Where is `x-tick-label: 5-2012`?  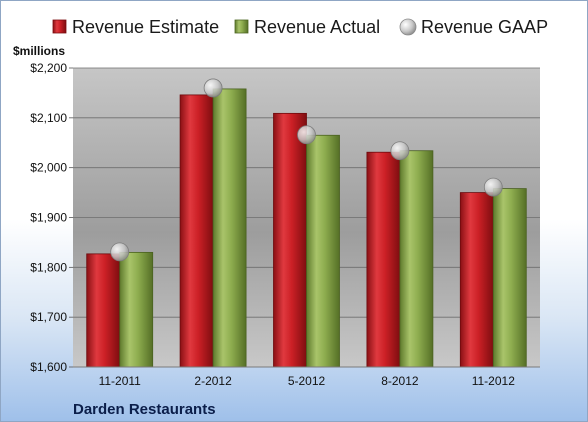
x-tick-label: 5-2012 is located at coordinates (307, 381).